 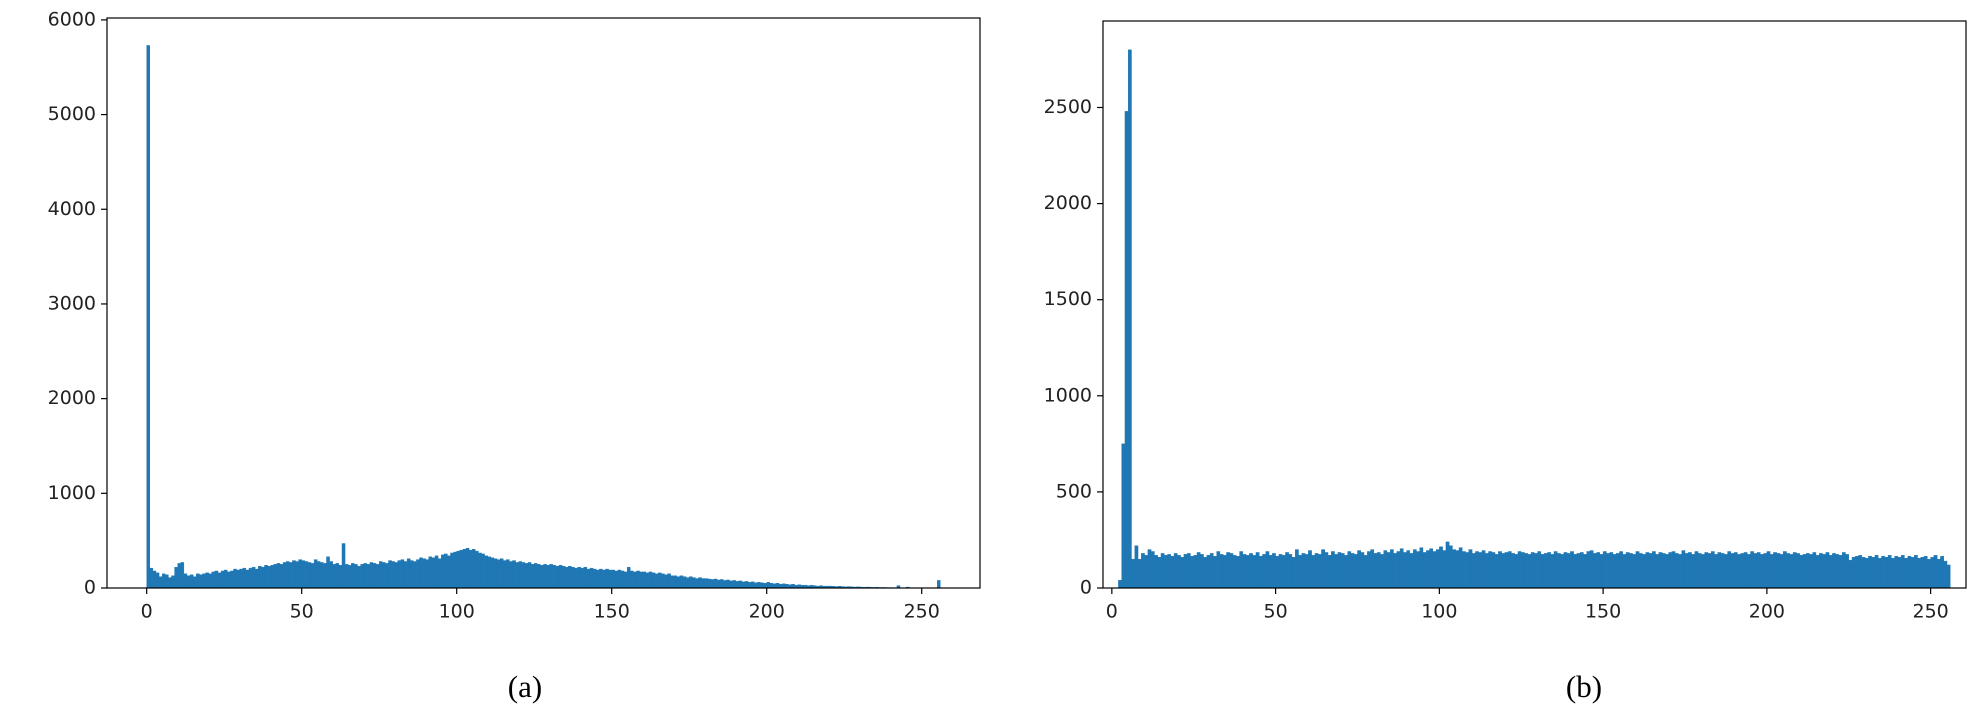 What do you see at coordinates (525, 686) in the screenshot?
I see `caption: (a)` at bounding box center [525, 686].